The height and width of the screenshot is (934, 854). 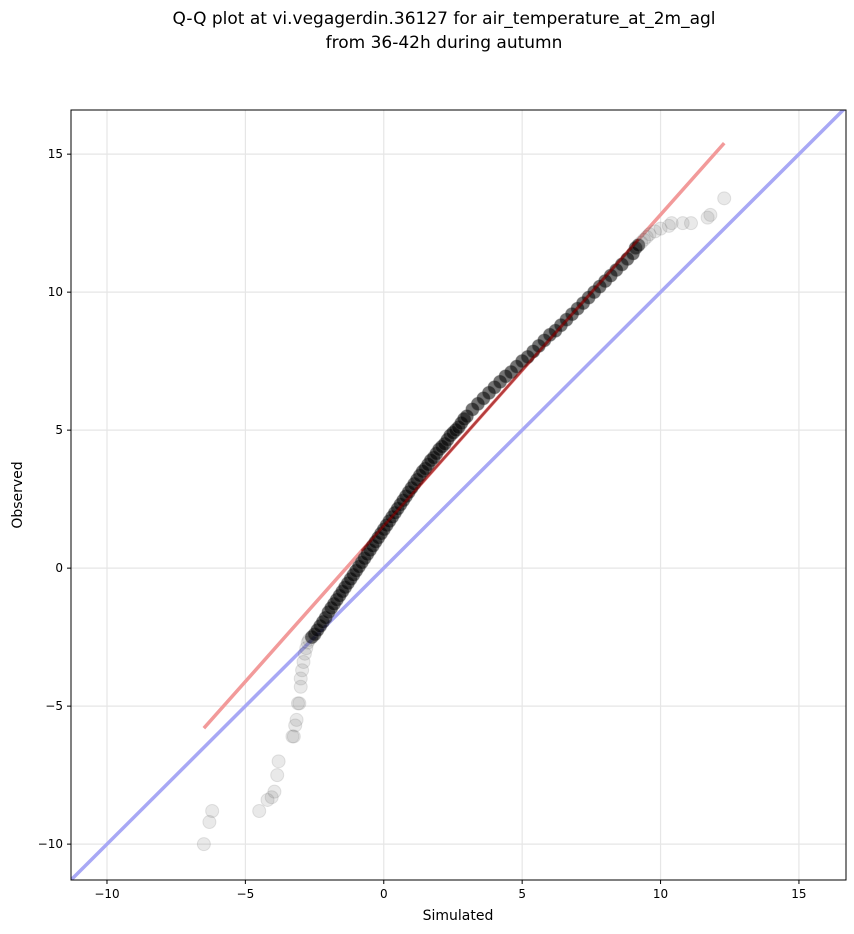 What do you see at coordinates (444, 43) in the screenshot?
I see `chart-subtitle: from 36-42h during autumn` at bounding box center [444, 43].